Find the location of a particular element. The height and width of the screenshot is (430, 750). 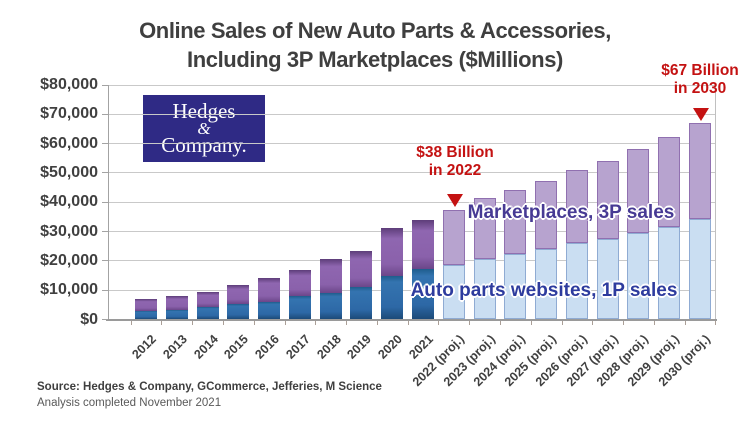

callout-2022-line2: in 2022 is located at coordinates (455, 170).